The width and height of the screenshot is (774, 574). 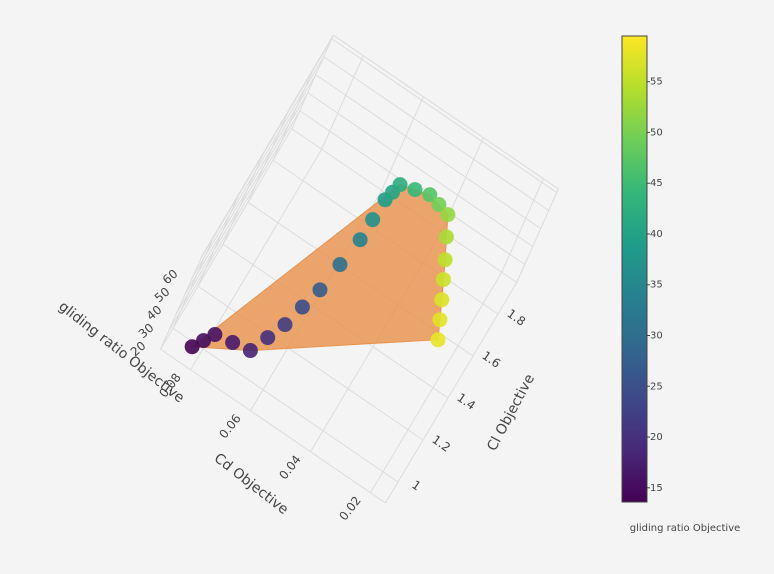 What do you see at coordinates (634, 269) in the screenshot?
I see `colorbar` at bounding box center [634, 269].